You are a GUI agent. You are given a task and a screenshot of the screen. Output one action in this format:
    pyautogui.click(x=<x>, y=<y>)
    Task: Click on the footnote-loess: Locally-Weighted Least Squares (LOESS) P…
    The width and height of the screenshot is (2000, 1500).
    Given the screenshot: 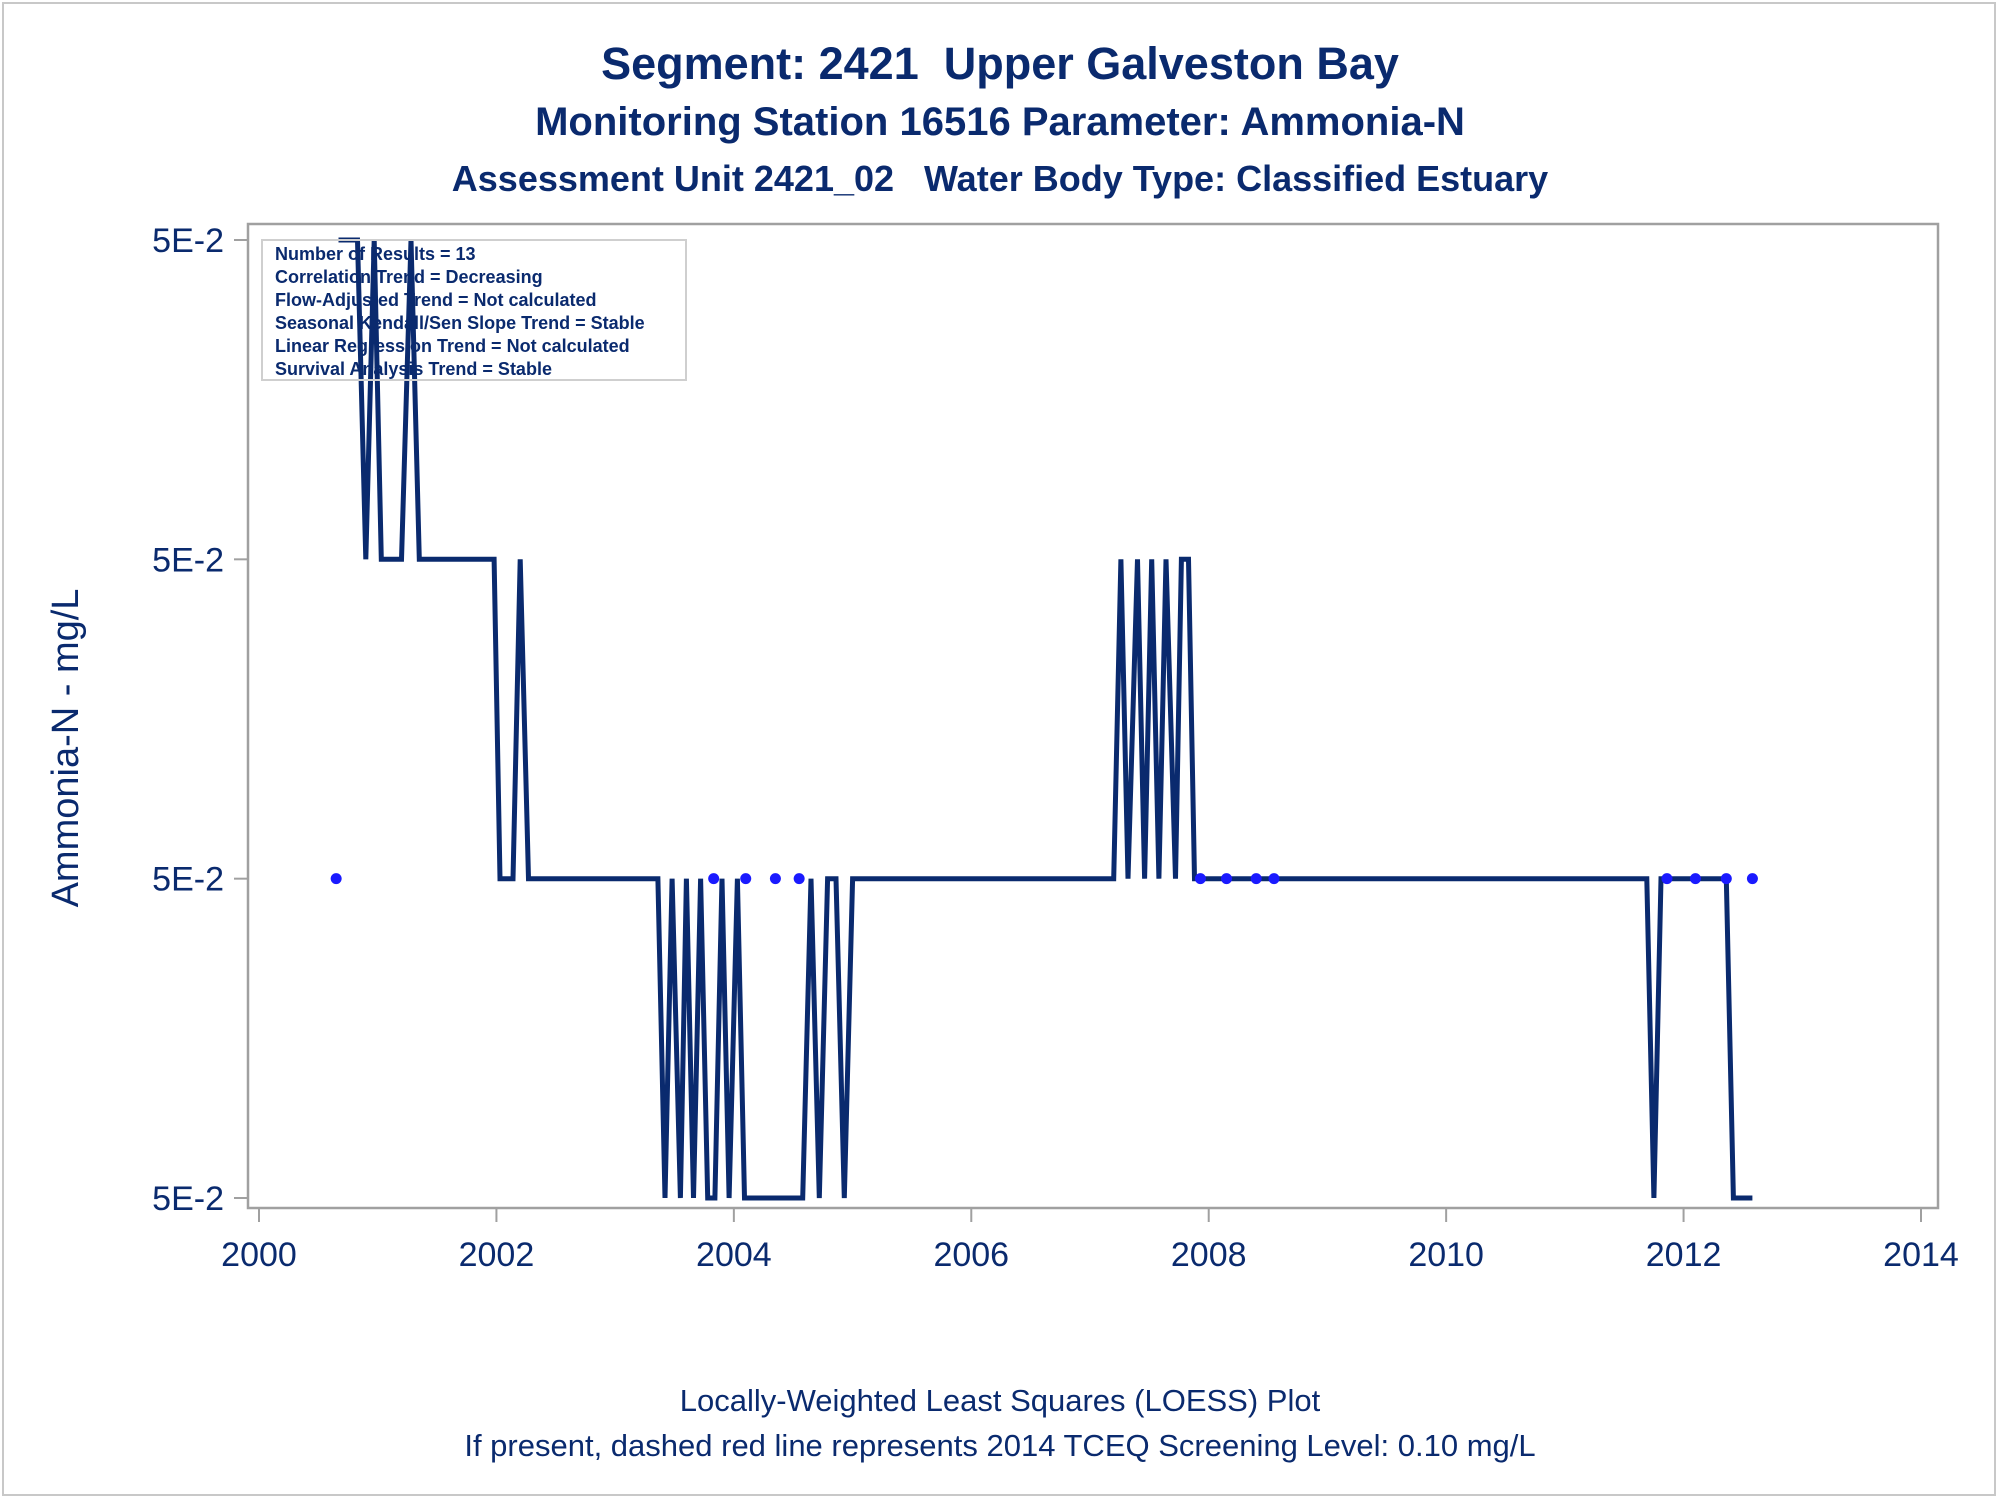 What is the action you would take?
    pyautogui.click(x=1000, y=1400)
    